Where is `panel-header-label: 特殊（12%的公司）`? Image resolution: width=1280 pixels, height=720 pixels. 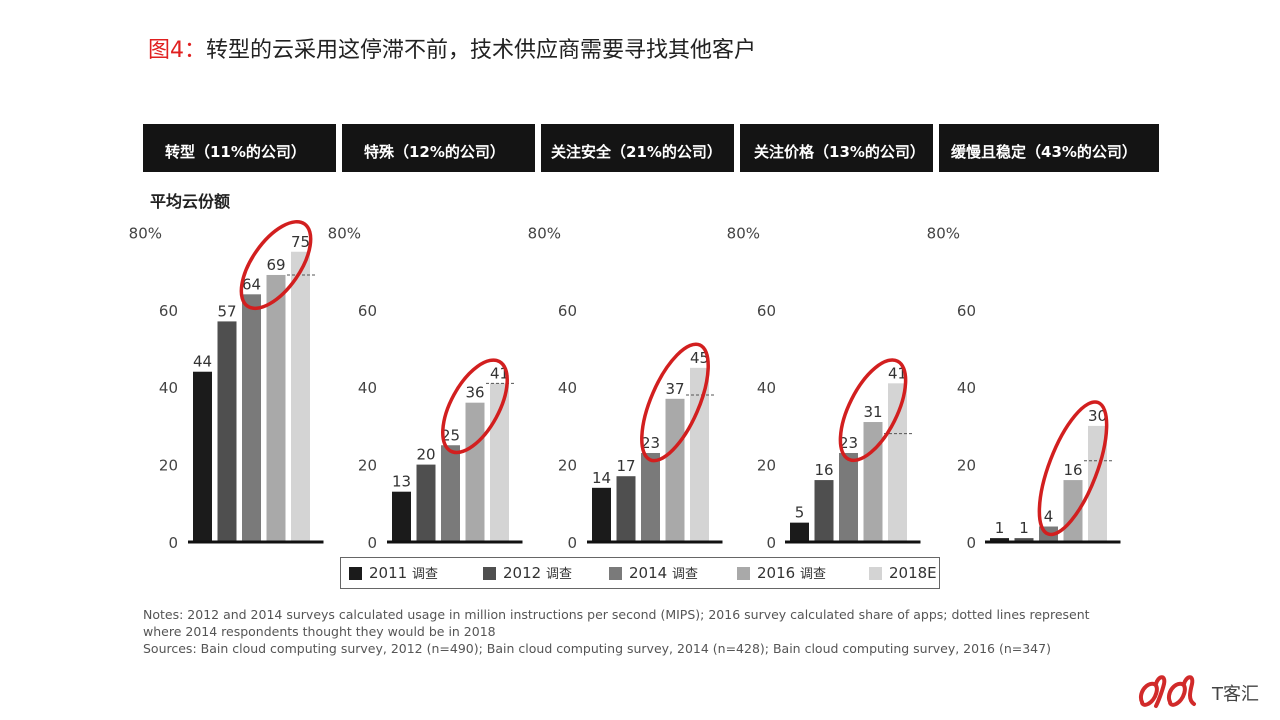 panel-header-label: 特殊（12%的公司） is located at coordinates (434, 152).